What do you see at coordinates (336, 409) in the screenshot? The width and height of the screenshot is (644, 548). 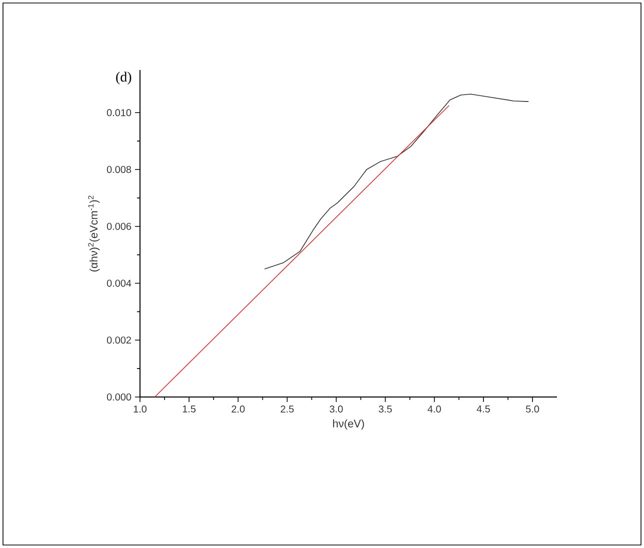 I see `x-tick-label: 3.0` at bounding box center [336, 409].